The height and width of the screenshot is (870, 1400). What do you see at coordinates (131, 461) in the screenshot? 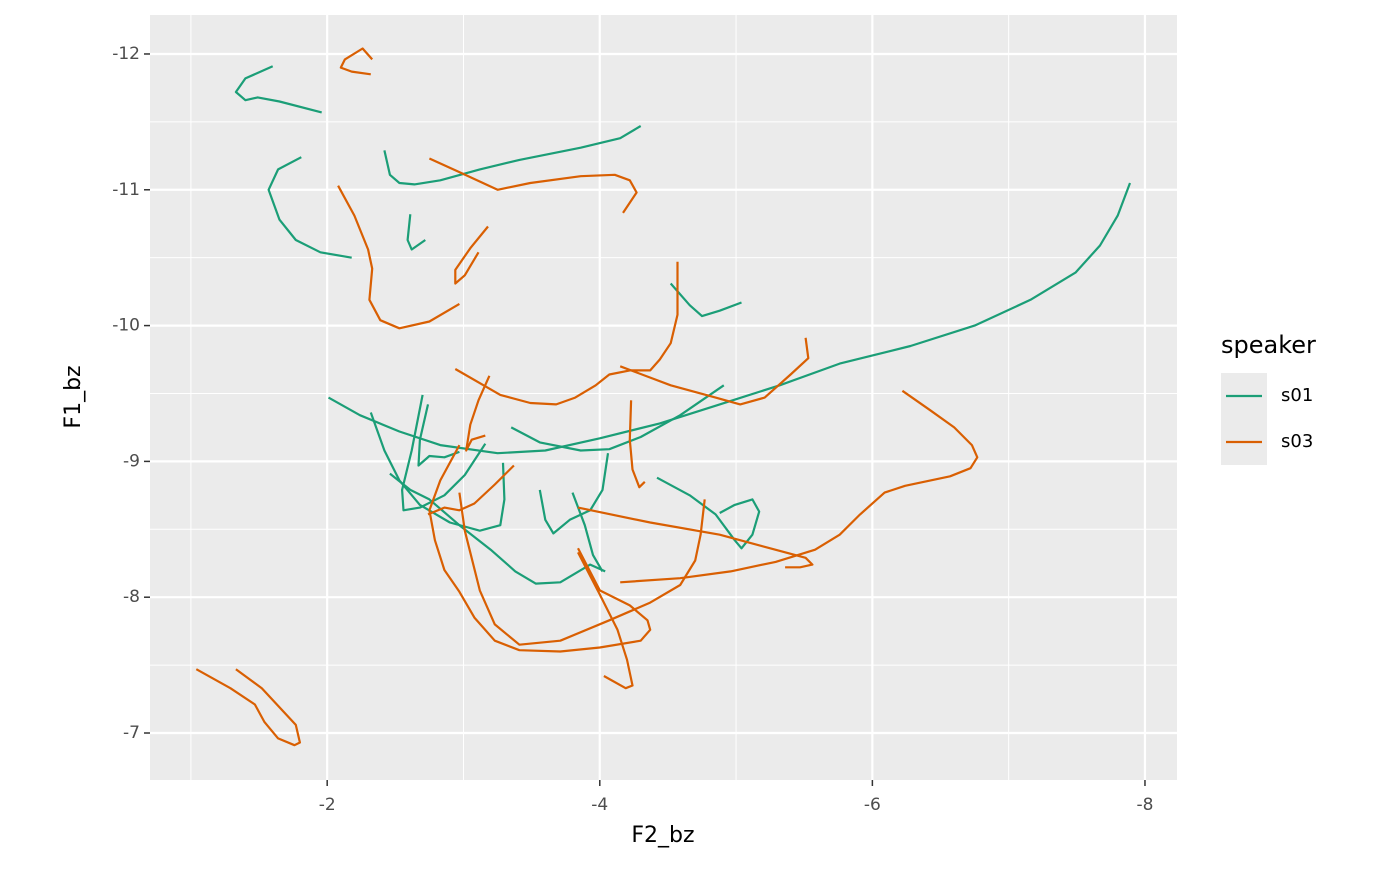
I see `y-tick-label: -9` at bounding box center [131, 461].